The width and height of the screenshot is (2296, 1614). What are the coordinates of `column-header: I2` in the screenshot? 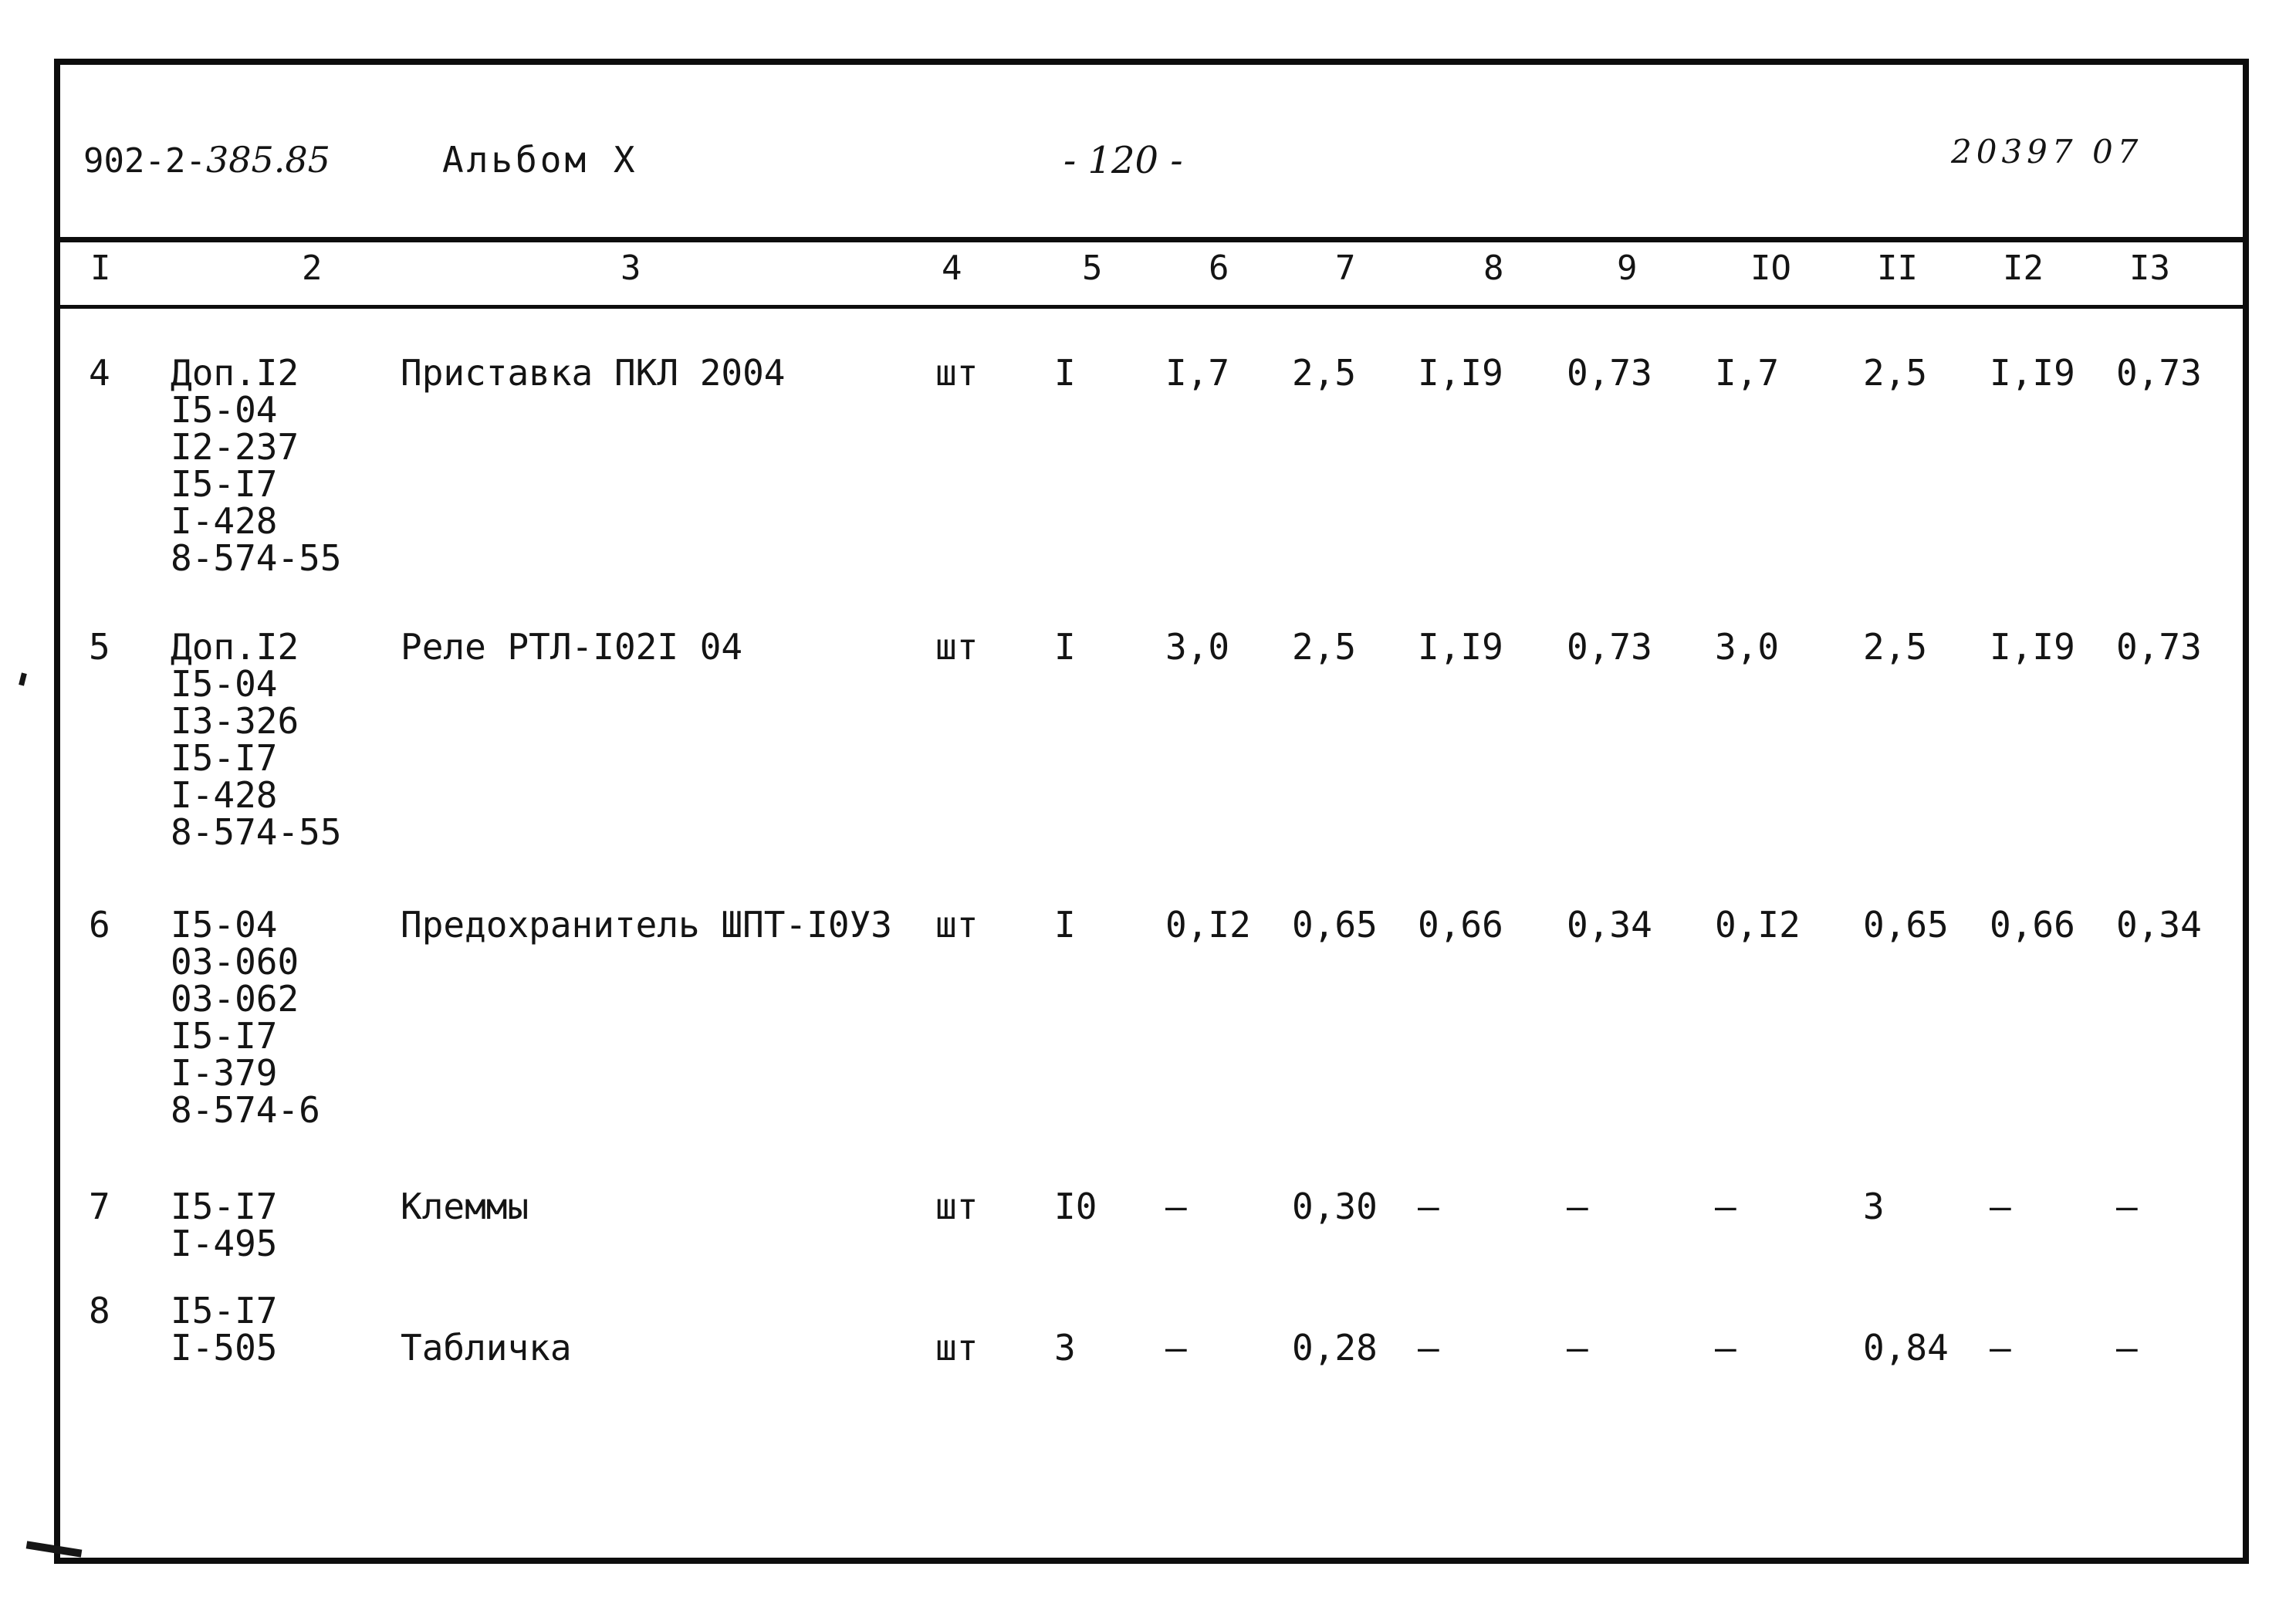 It's located at (2023, 268).